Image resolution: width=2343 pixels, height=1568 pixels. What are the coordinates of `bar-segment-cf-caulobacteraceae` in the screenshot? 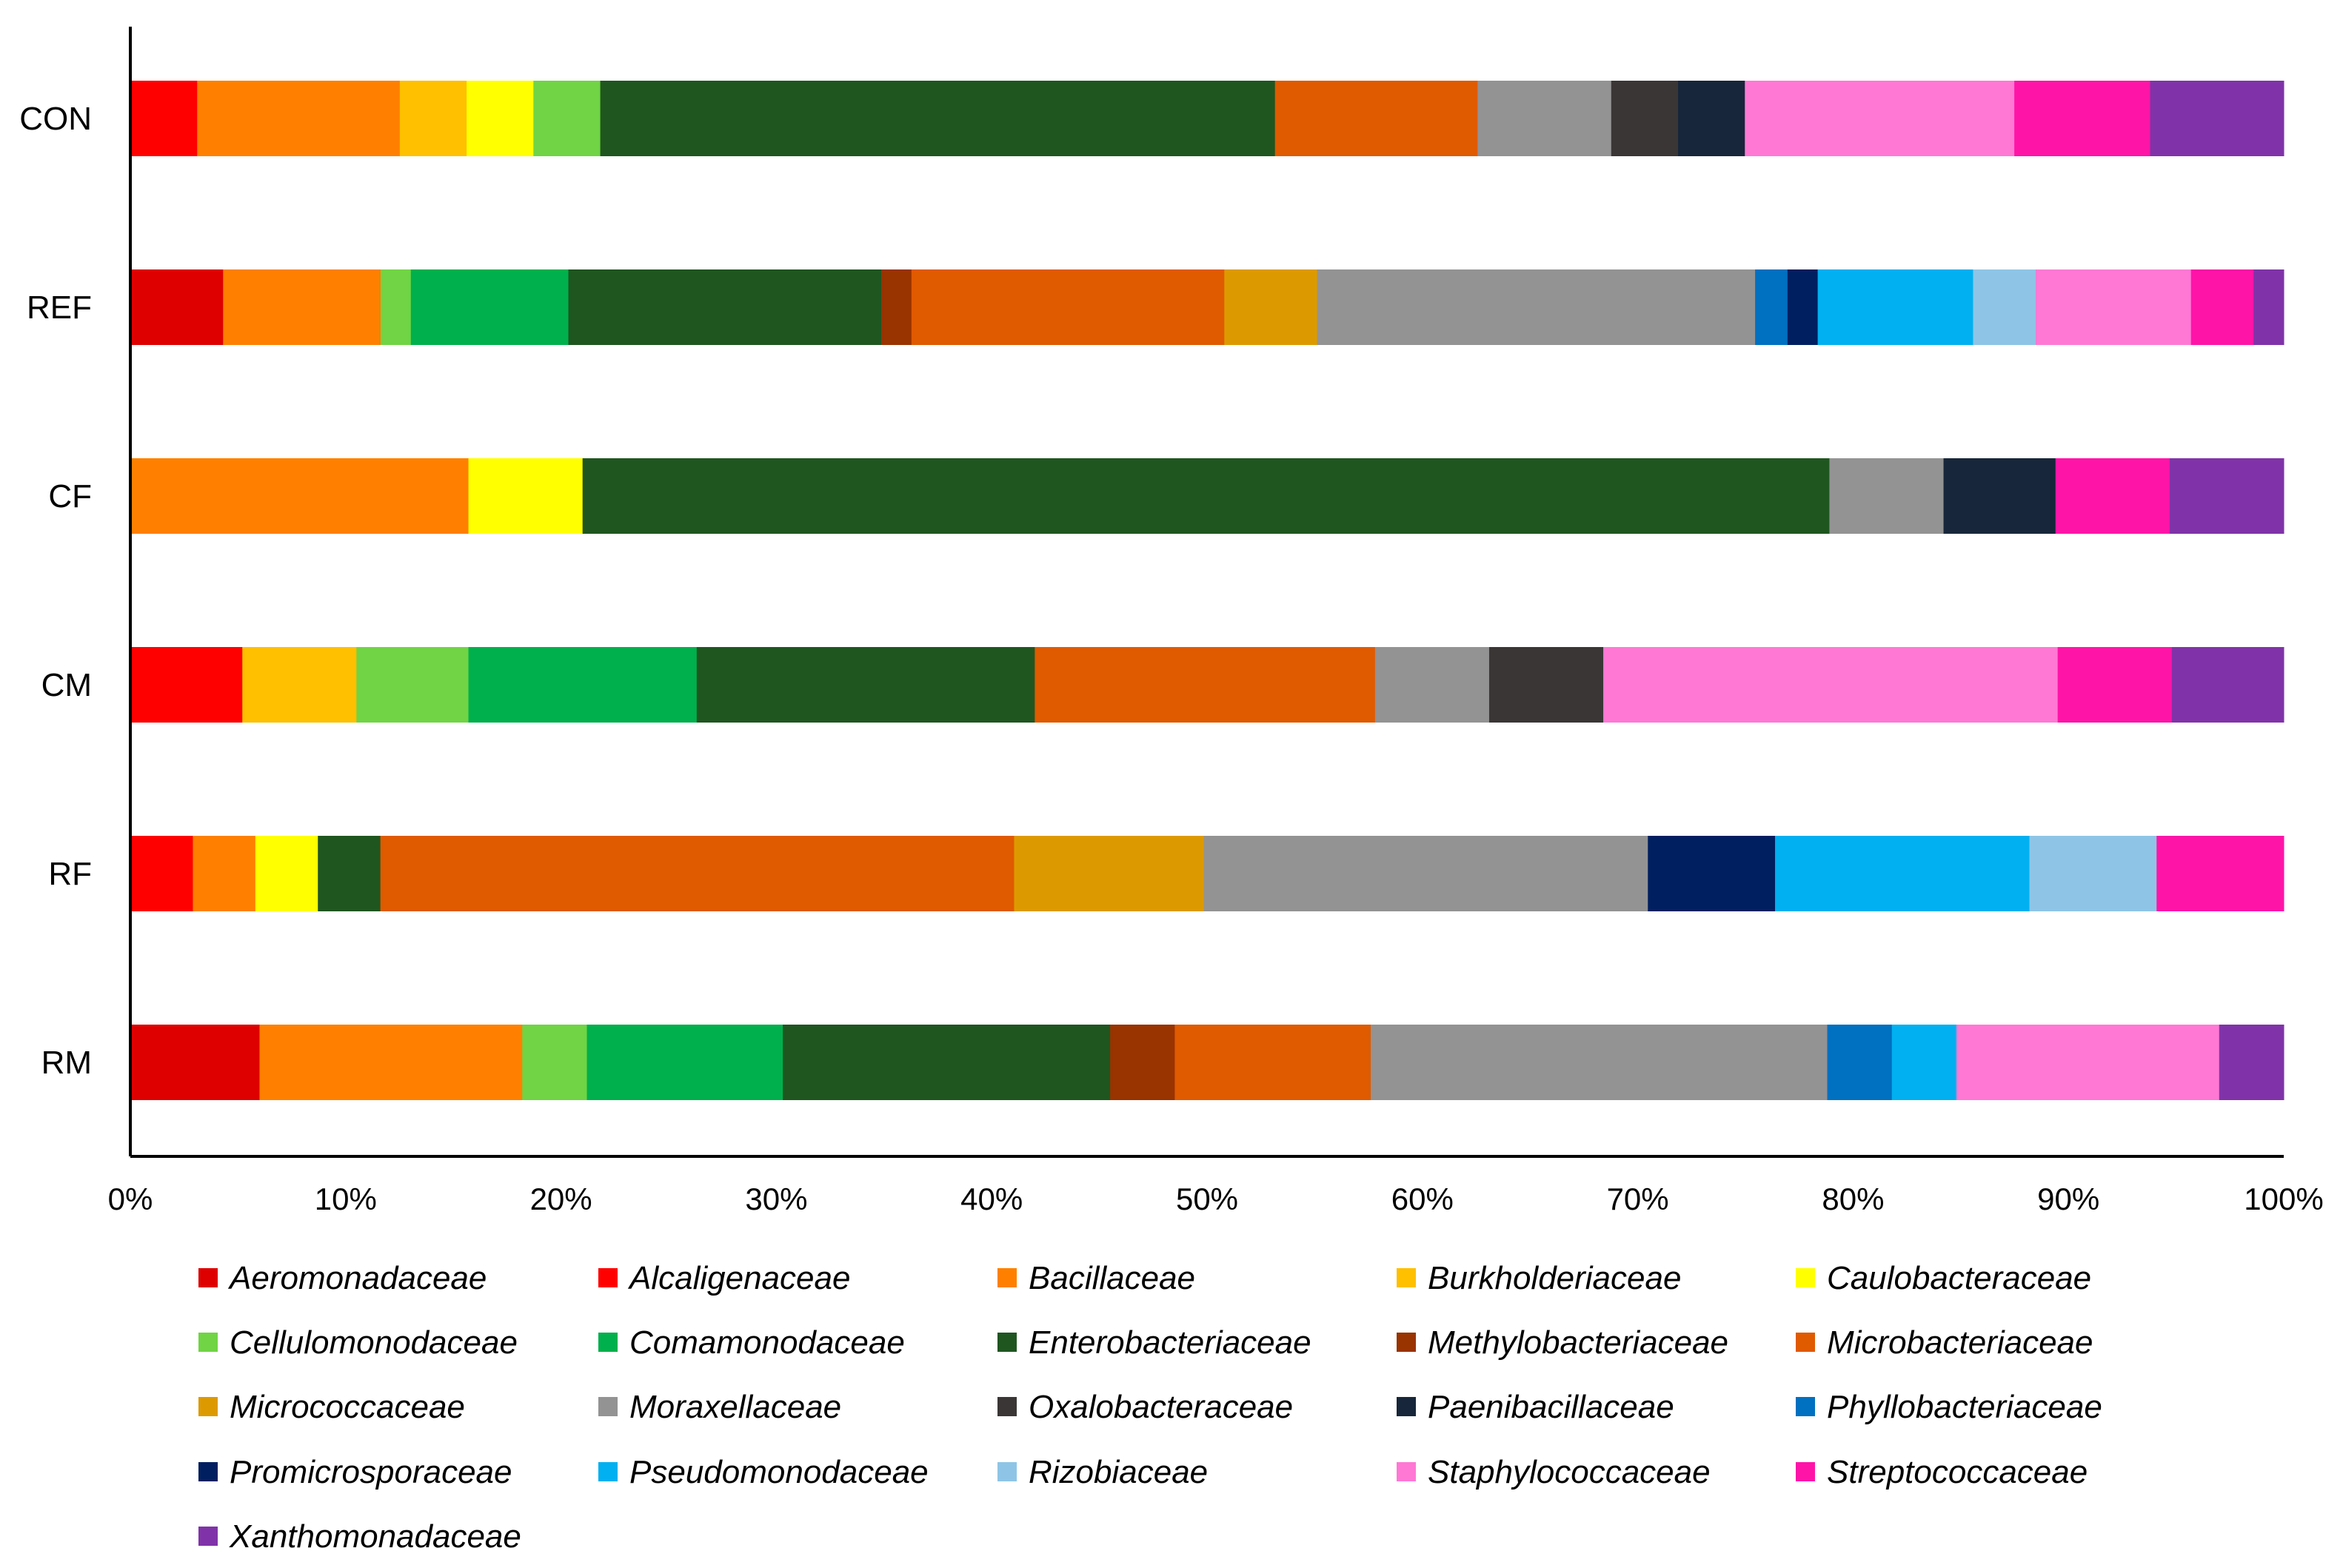 It's located at (526, 496).